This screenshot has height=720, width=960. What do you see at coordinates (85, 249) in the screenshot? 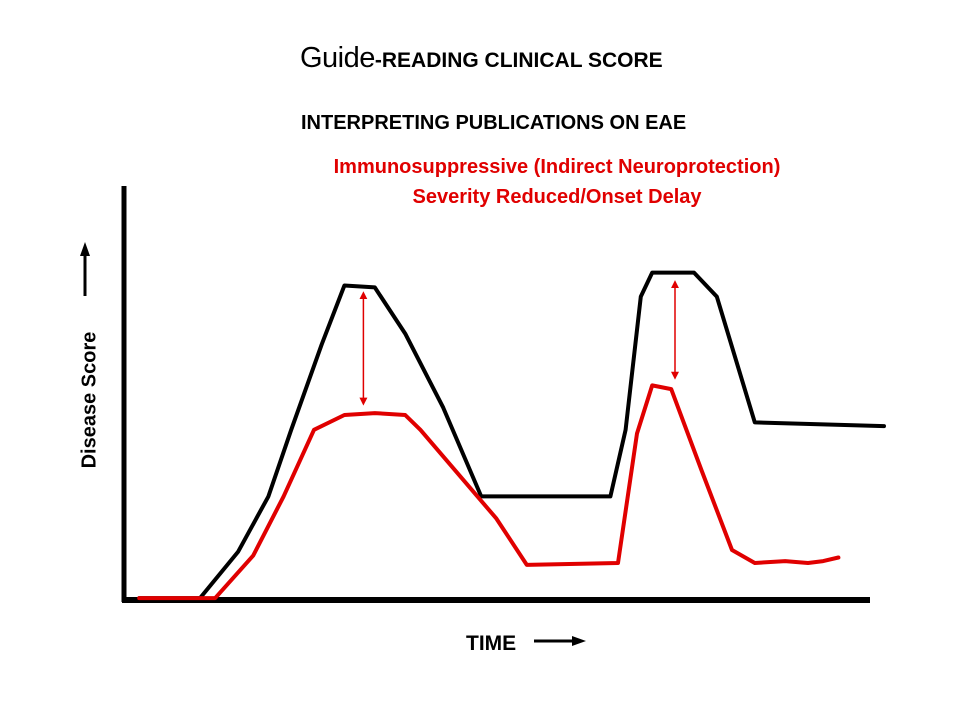
I see `y-direction-arrow-head` at bounding box center [85, 249].